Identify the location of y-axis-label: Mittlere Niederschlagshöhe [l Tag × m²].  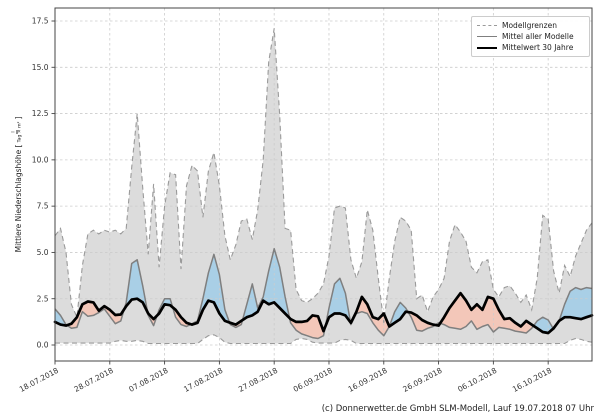
(18, 184).